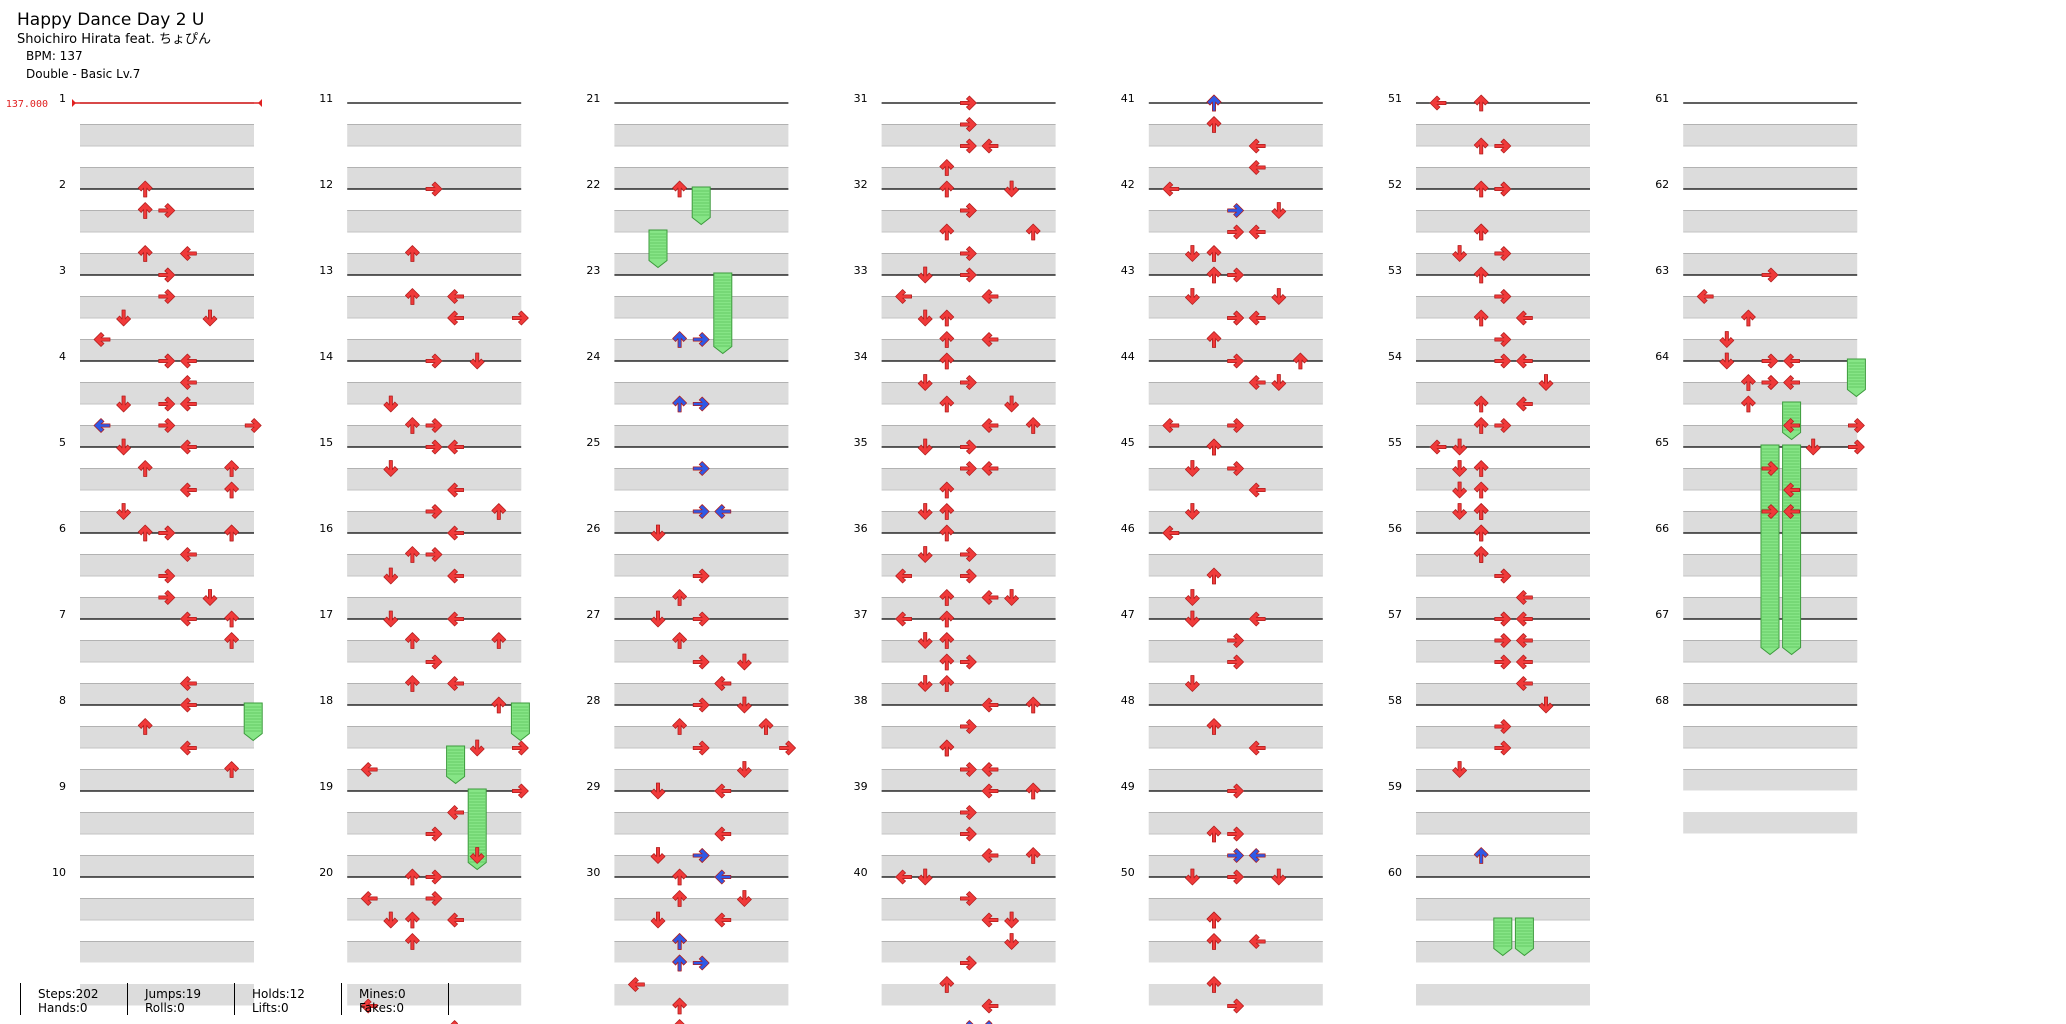 The width and height of the screenshot is (2066, 1024). Describe the element at coordinates (278, 994) in the screenshot. I see `stat-holds: Holds:12` at that location.